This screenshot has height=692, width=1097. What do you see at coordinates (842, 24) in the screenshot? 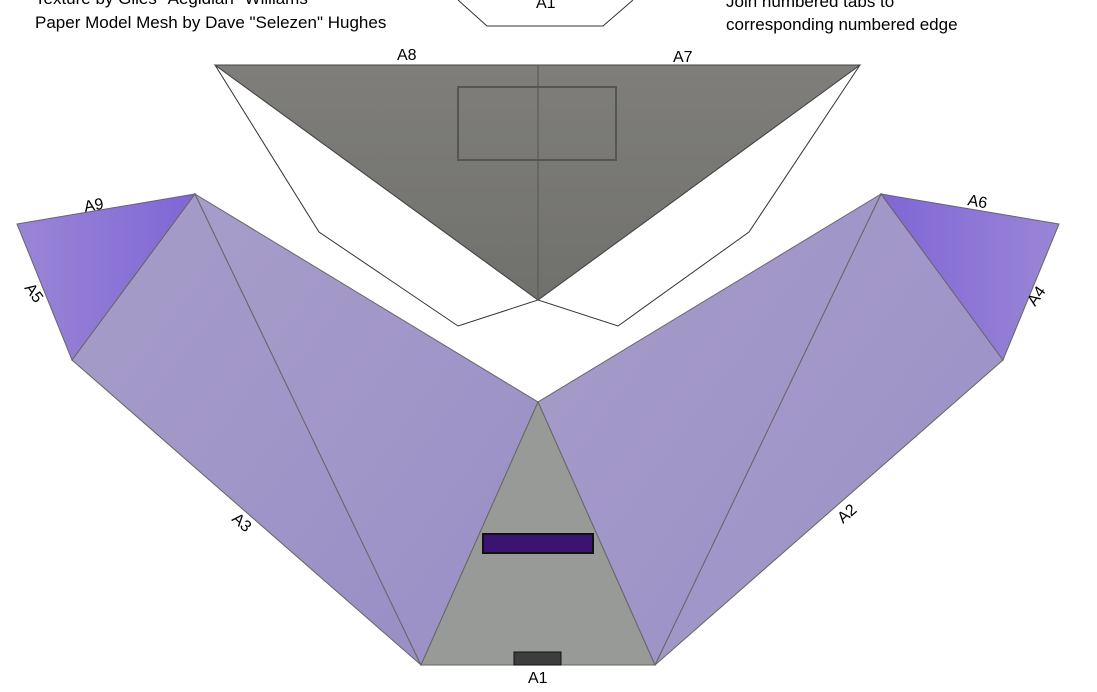
I see `instruction-line-2: corresponding numbered edge` at bounding box center [842, 24].